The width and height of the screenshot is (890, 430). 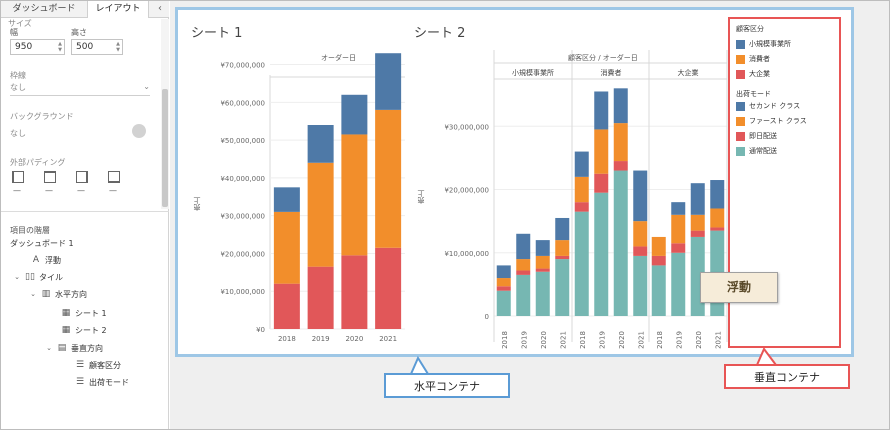 I want to click on legend-item: 通常配送, so click(x=756, y=151).